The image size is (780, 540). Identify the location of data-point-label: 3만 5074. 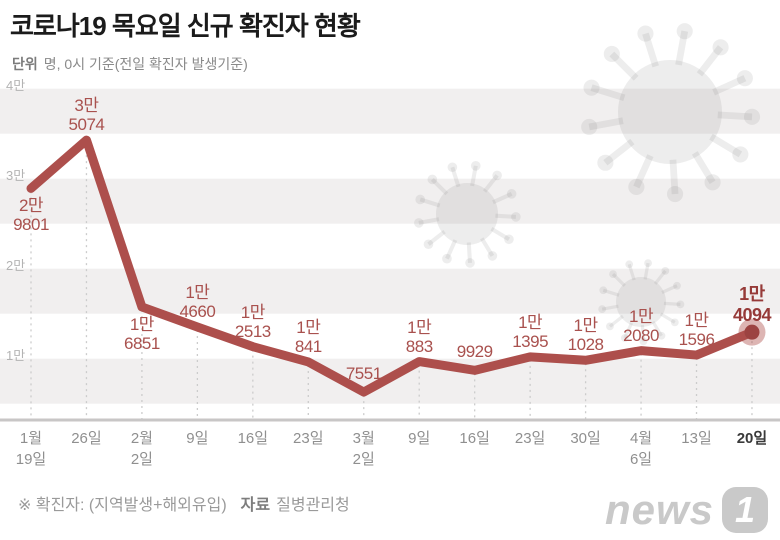
(86, 115).